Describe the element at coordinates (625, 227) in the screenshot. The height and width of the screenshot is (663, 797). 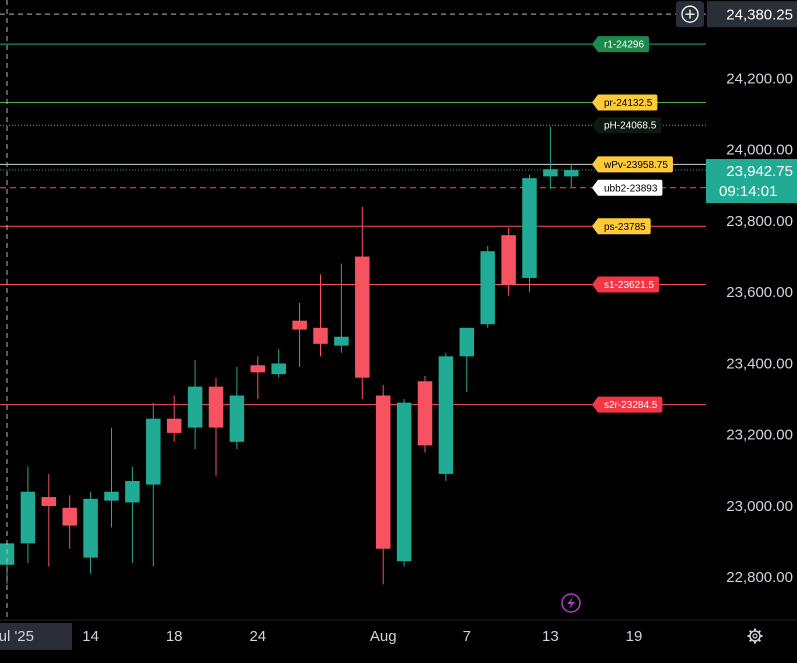
I see `level-label-text: ps-23785` at that location.